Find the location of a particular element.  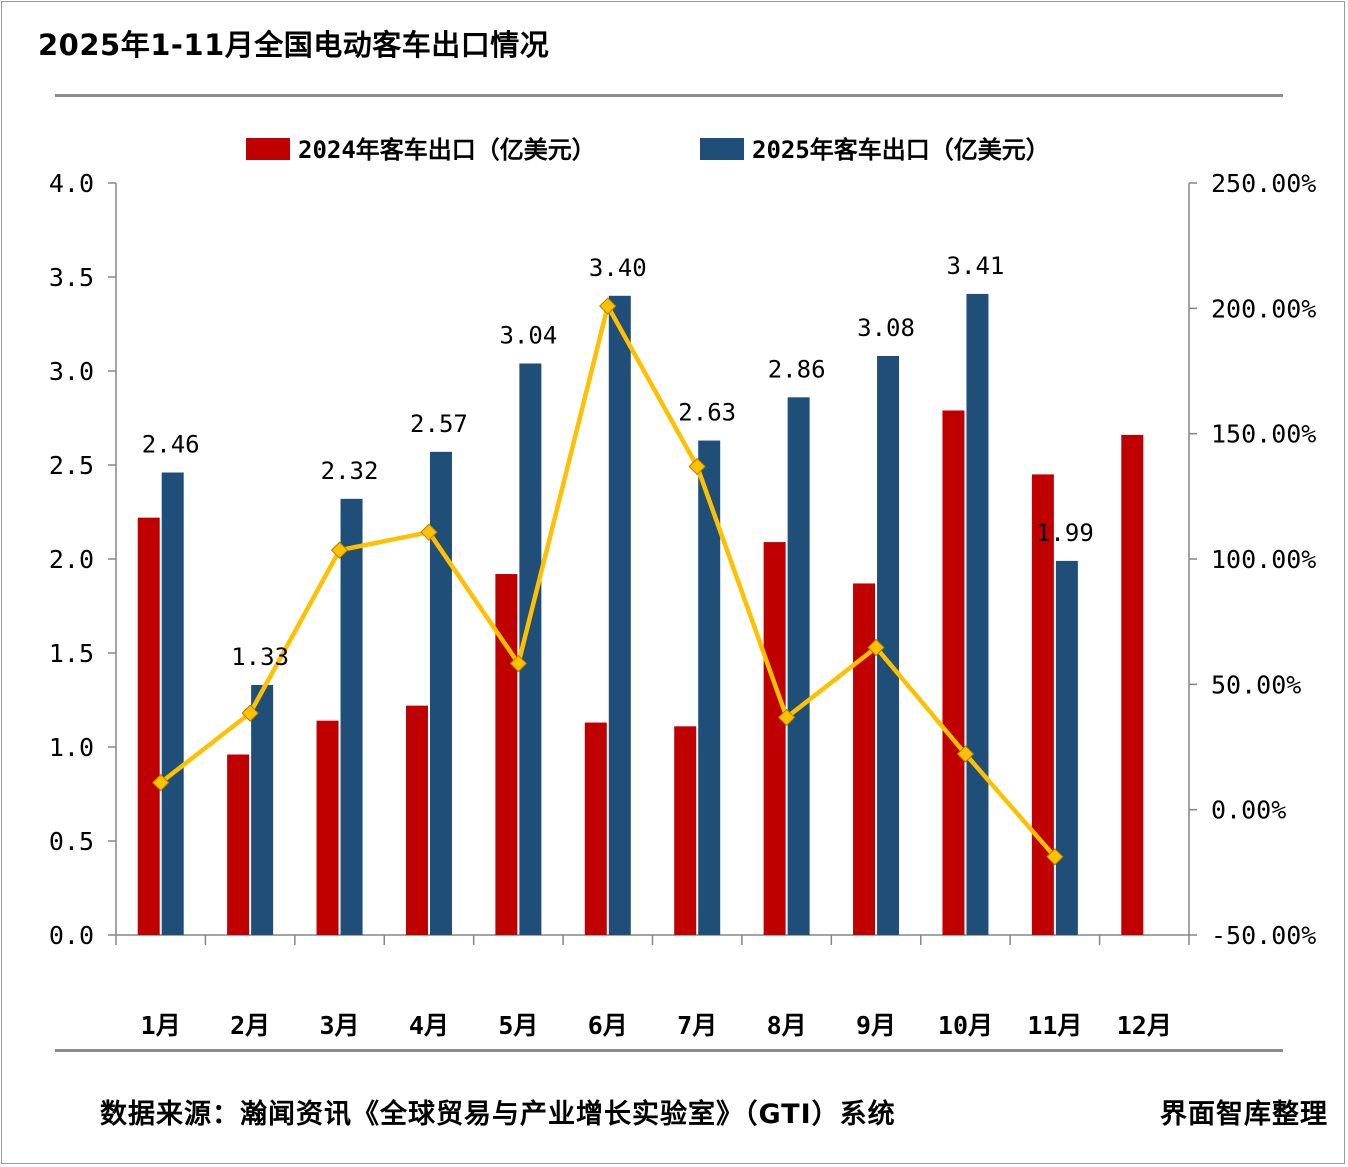

credit-note: 界面智库整理 is located at coordinates (1244, 1114).